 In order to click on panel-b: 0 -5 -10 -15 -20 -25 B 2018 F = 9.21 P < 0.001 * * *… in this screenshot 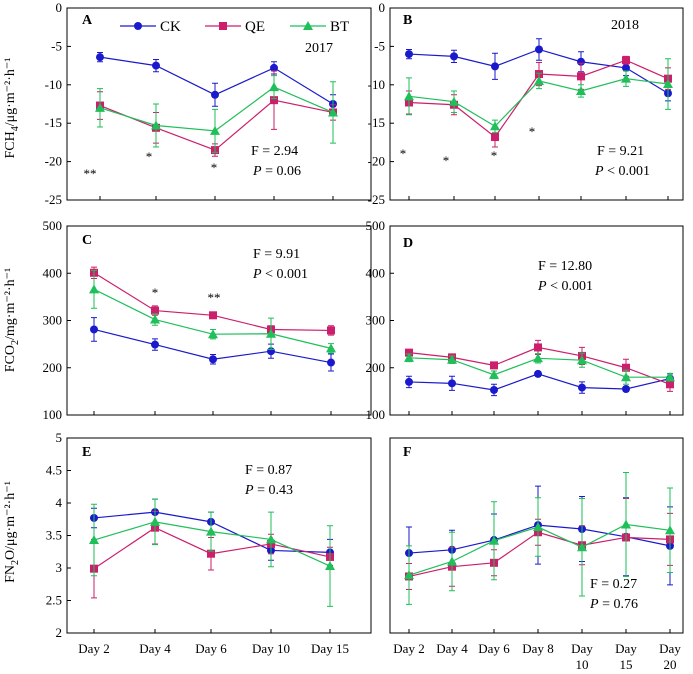, I will do `click(526, 103)`.